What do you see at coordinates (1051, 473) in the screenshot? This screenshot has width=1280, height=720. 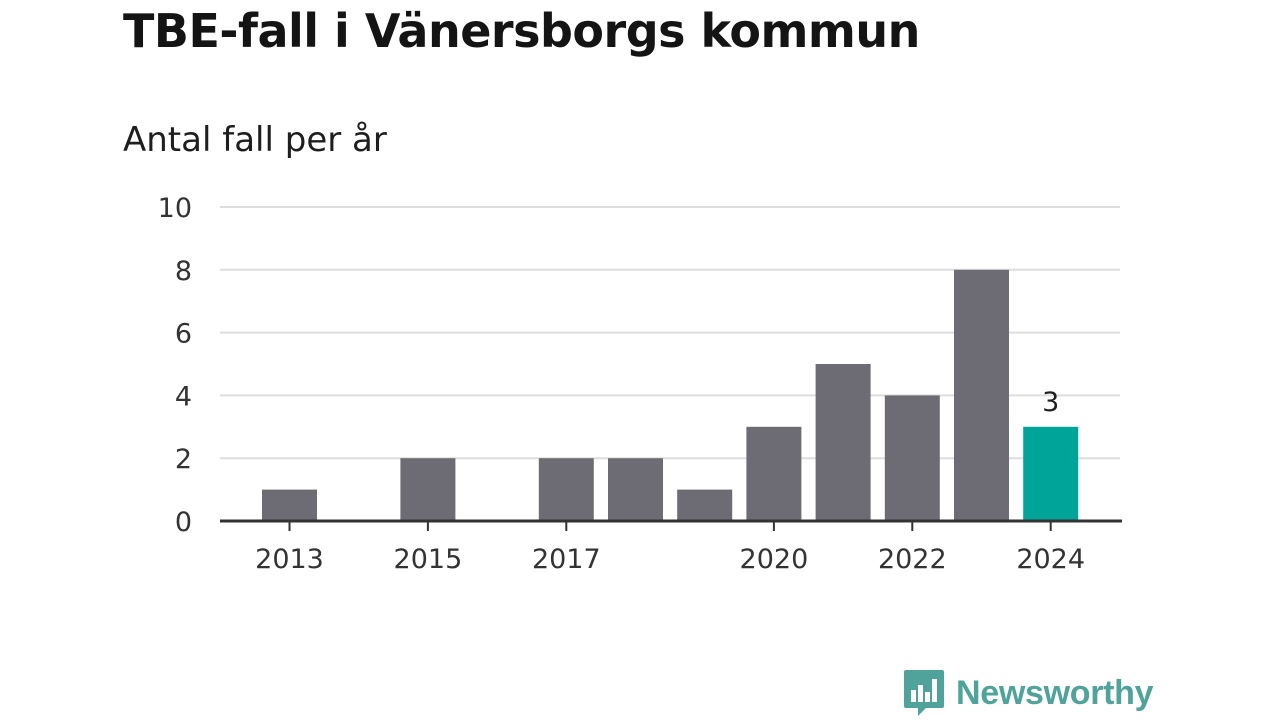 I see `bar-2024` at bounding box center [1051, 473].